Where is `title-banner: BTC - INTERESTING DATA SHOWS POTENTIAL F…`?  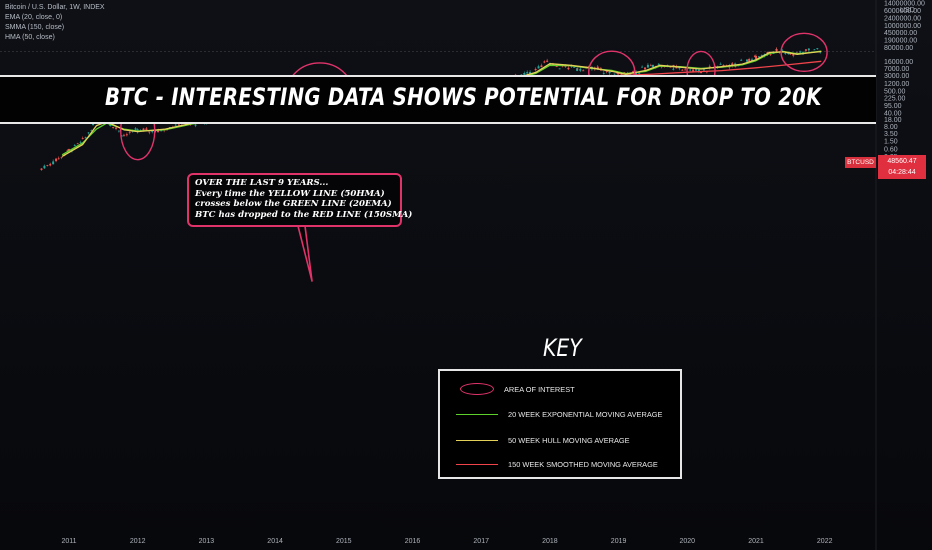 title-banner: BTC - INTERESTING DATA SHOWS POTENTIAL F… is located at coordinates (438, 99).